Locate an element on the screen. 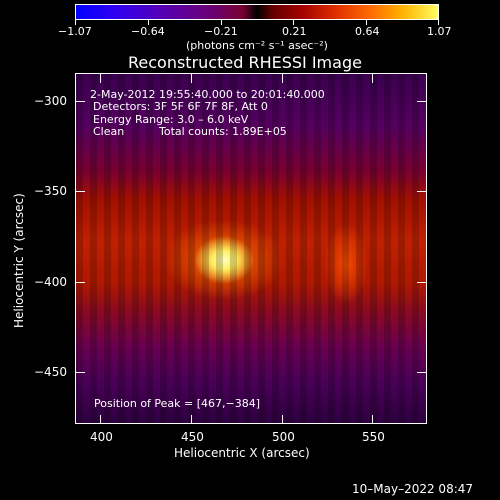 Image resolution: width=500 pixels, height=500 pixels. info-detectors: Detectors: 3F 5F 6F 7F 8F, Att 0 is located at coordinates (180, 106).